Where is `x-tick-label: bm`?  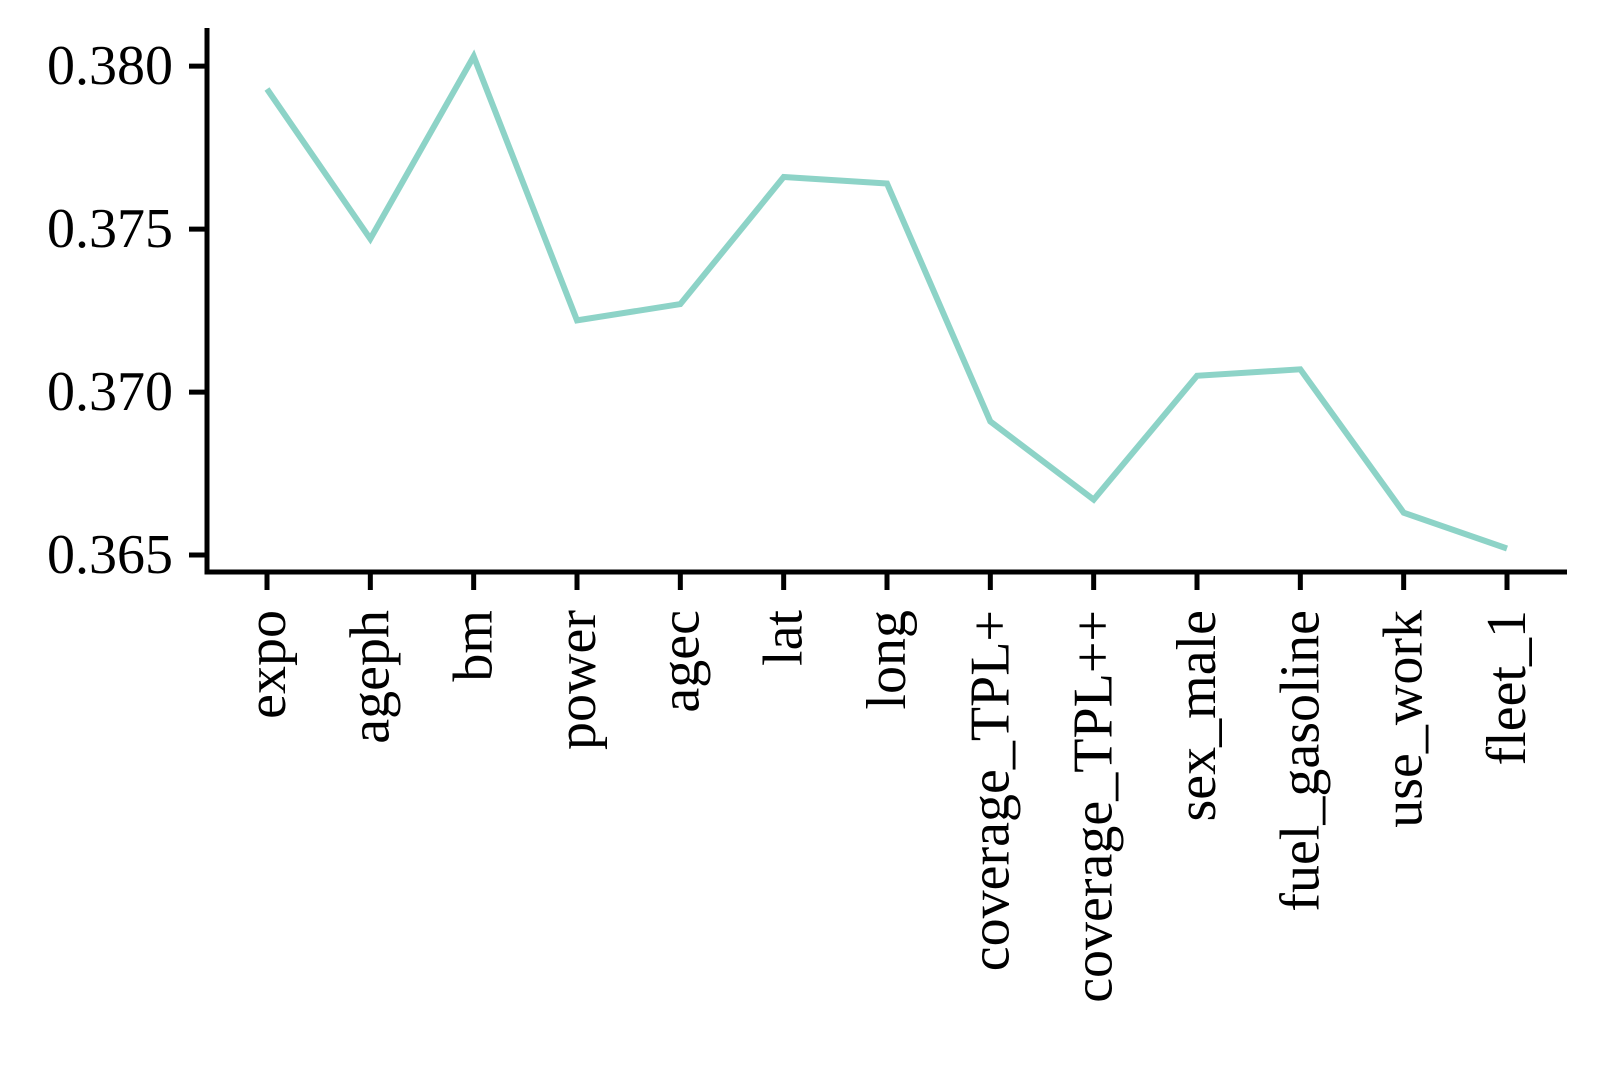 x-tick-label: bm is located at coordinates (474, 646).